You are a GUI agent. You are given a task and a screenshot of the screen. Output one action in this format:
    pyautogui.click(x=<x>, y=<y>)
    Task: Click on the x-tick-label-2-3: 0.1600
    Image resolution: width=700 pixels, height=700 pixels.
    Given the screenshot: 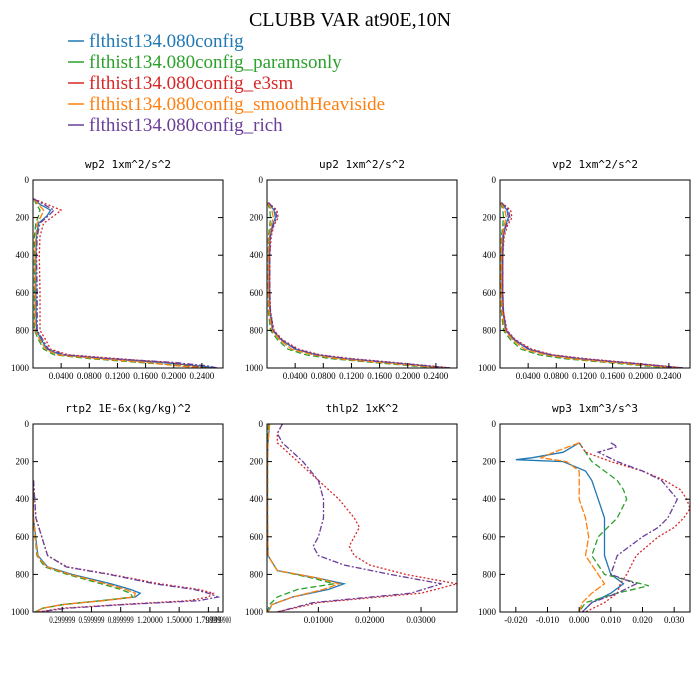 What is the action you would take?
    pyautogui.click(x=612, y=376)
    